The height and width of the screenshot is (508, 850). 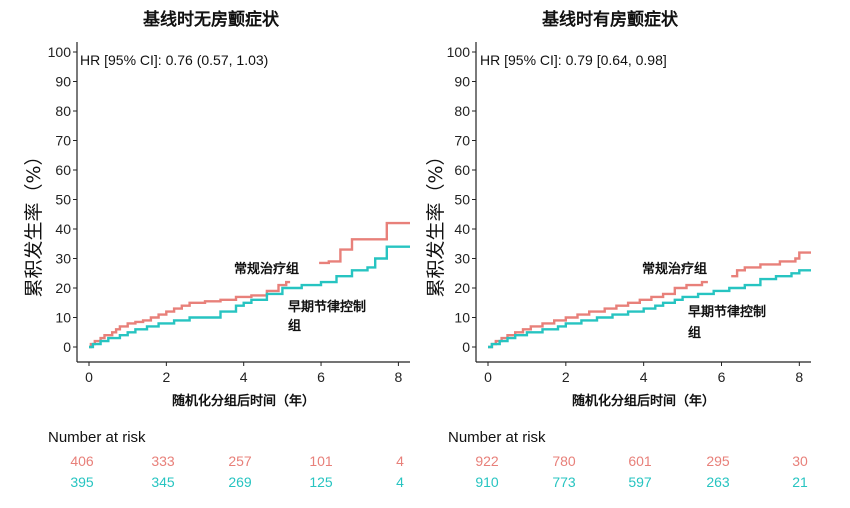 I want to click on risk-count-early: 4, so click(x=400, y=482).